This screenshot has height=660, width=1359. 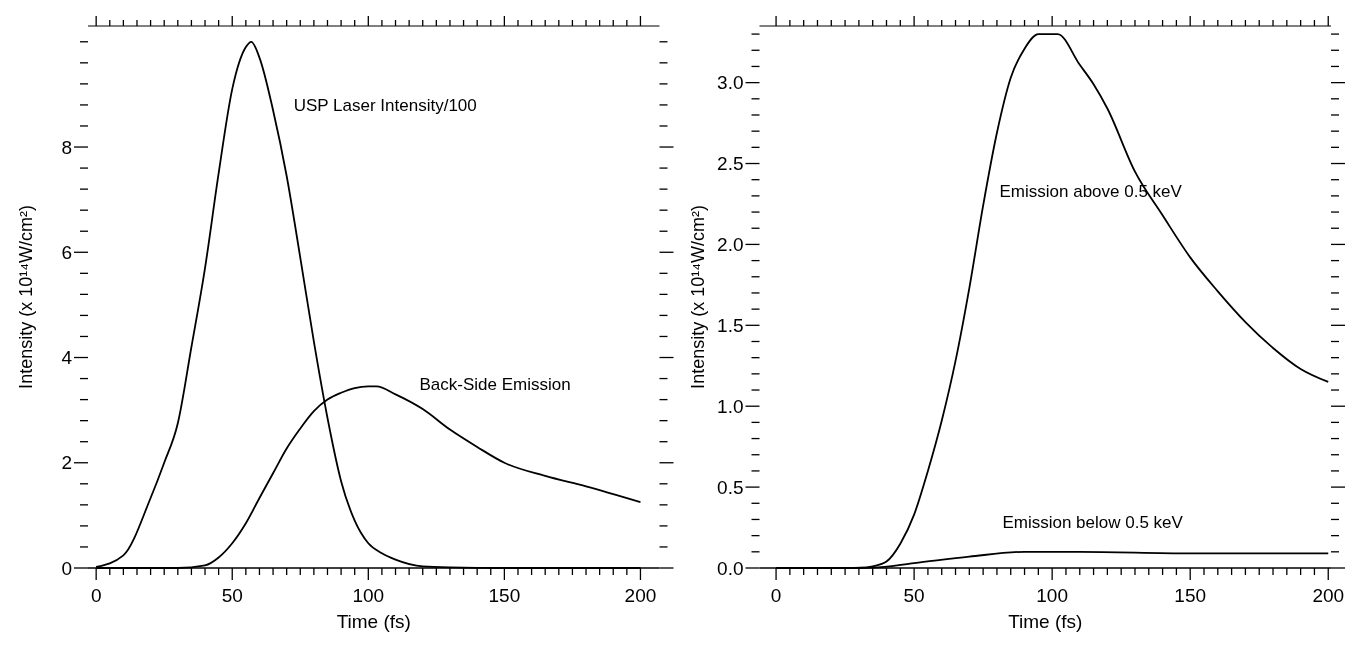 What do you see at coordinates (730, 406) in the screenshot?
I see `y-tick-label: 1.0` at bounding box center [730, 406].